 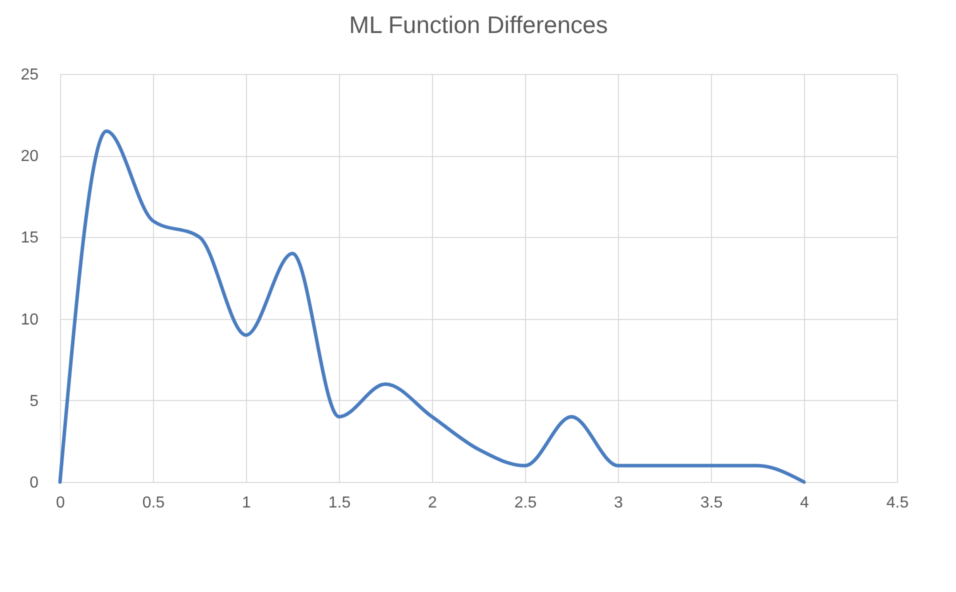 What do you see at coordinates (711, 503) in the screenshot?
I see `x-tick-label: 3.5` at bounding box center [711, 503].